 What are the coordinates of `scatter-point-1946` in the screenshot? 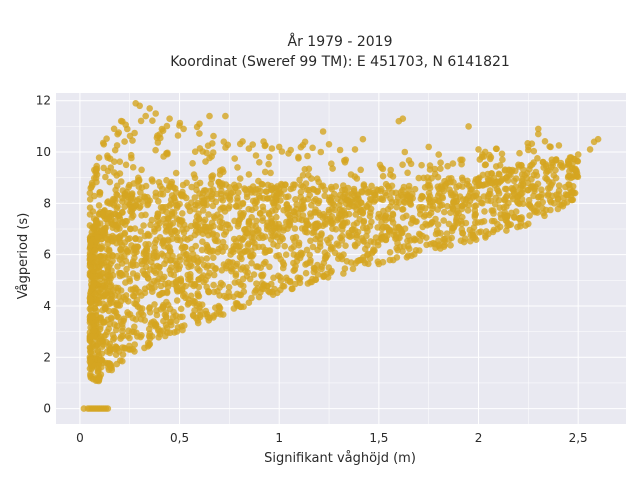 It's located at (222, 185).